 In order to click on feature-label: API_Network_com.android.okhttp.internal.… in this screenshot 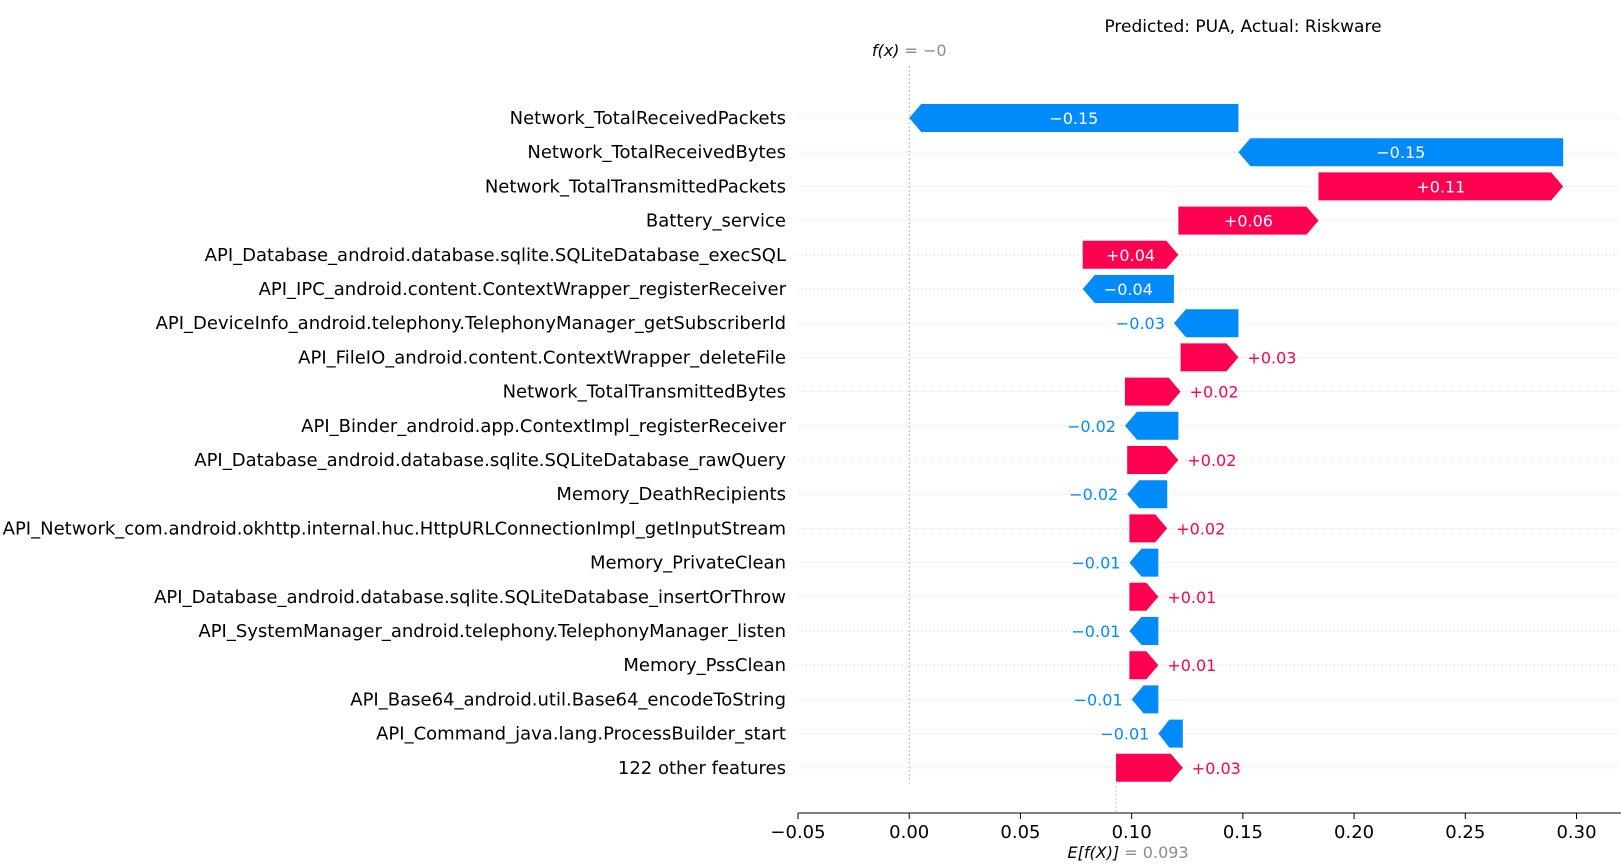, I will do `click(394, 528)`.